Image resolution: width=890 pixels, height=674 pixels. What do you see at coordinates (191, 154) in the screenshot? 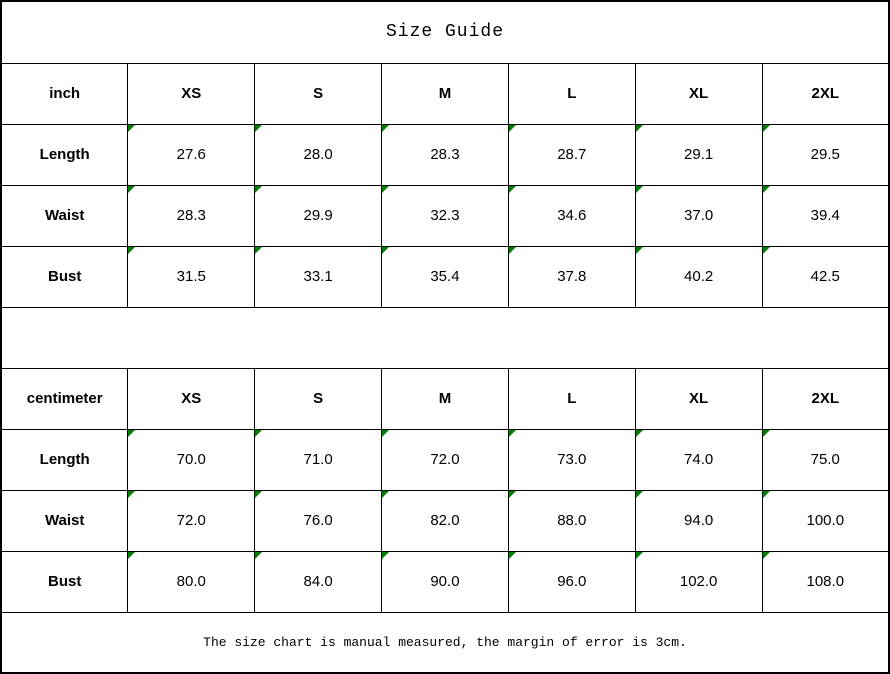
I see `data-cell: 27.6` at bounding box center [191, 154].